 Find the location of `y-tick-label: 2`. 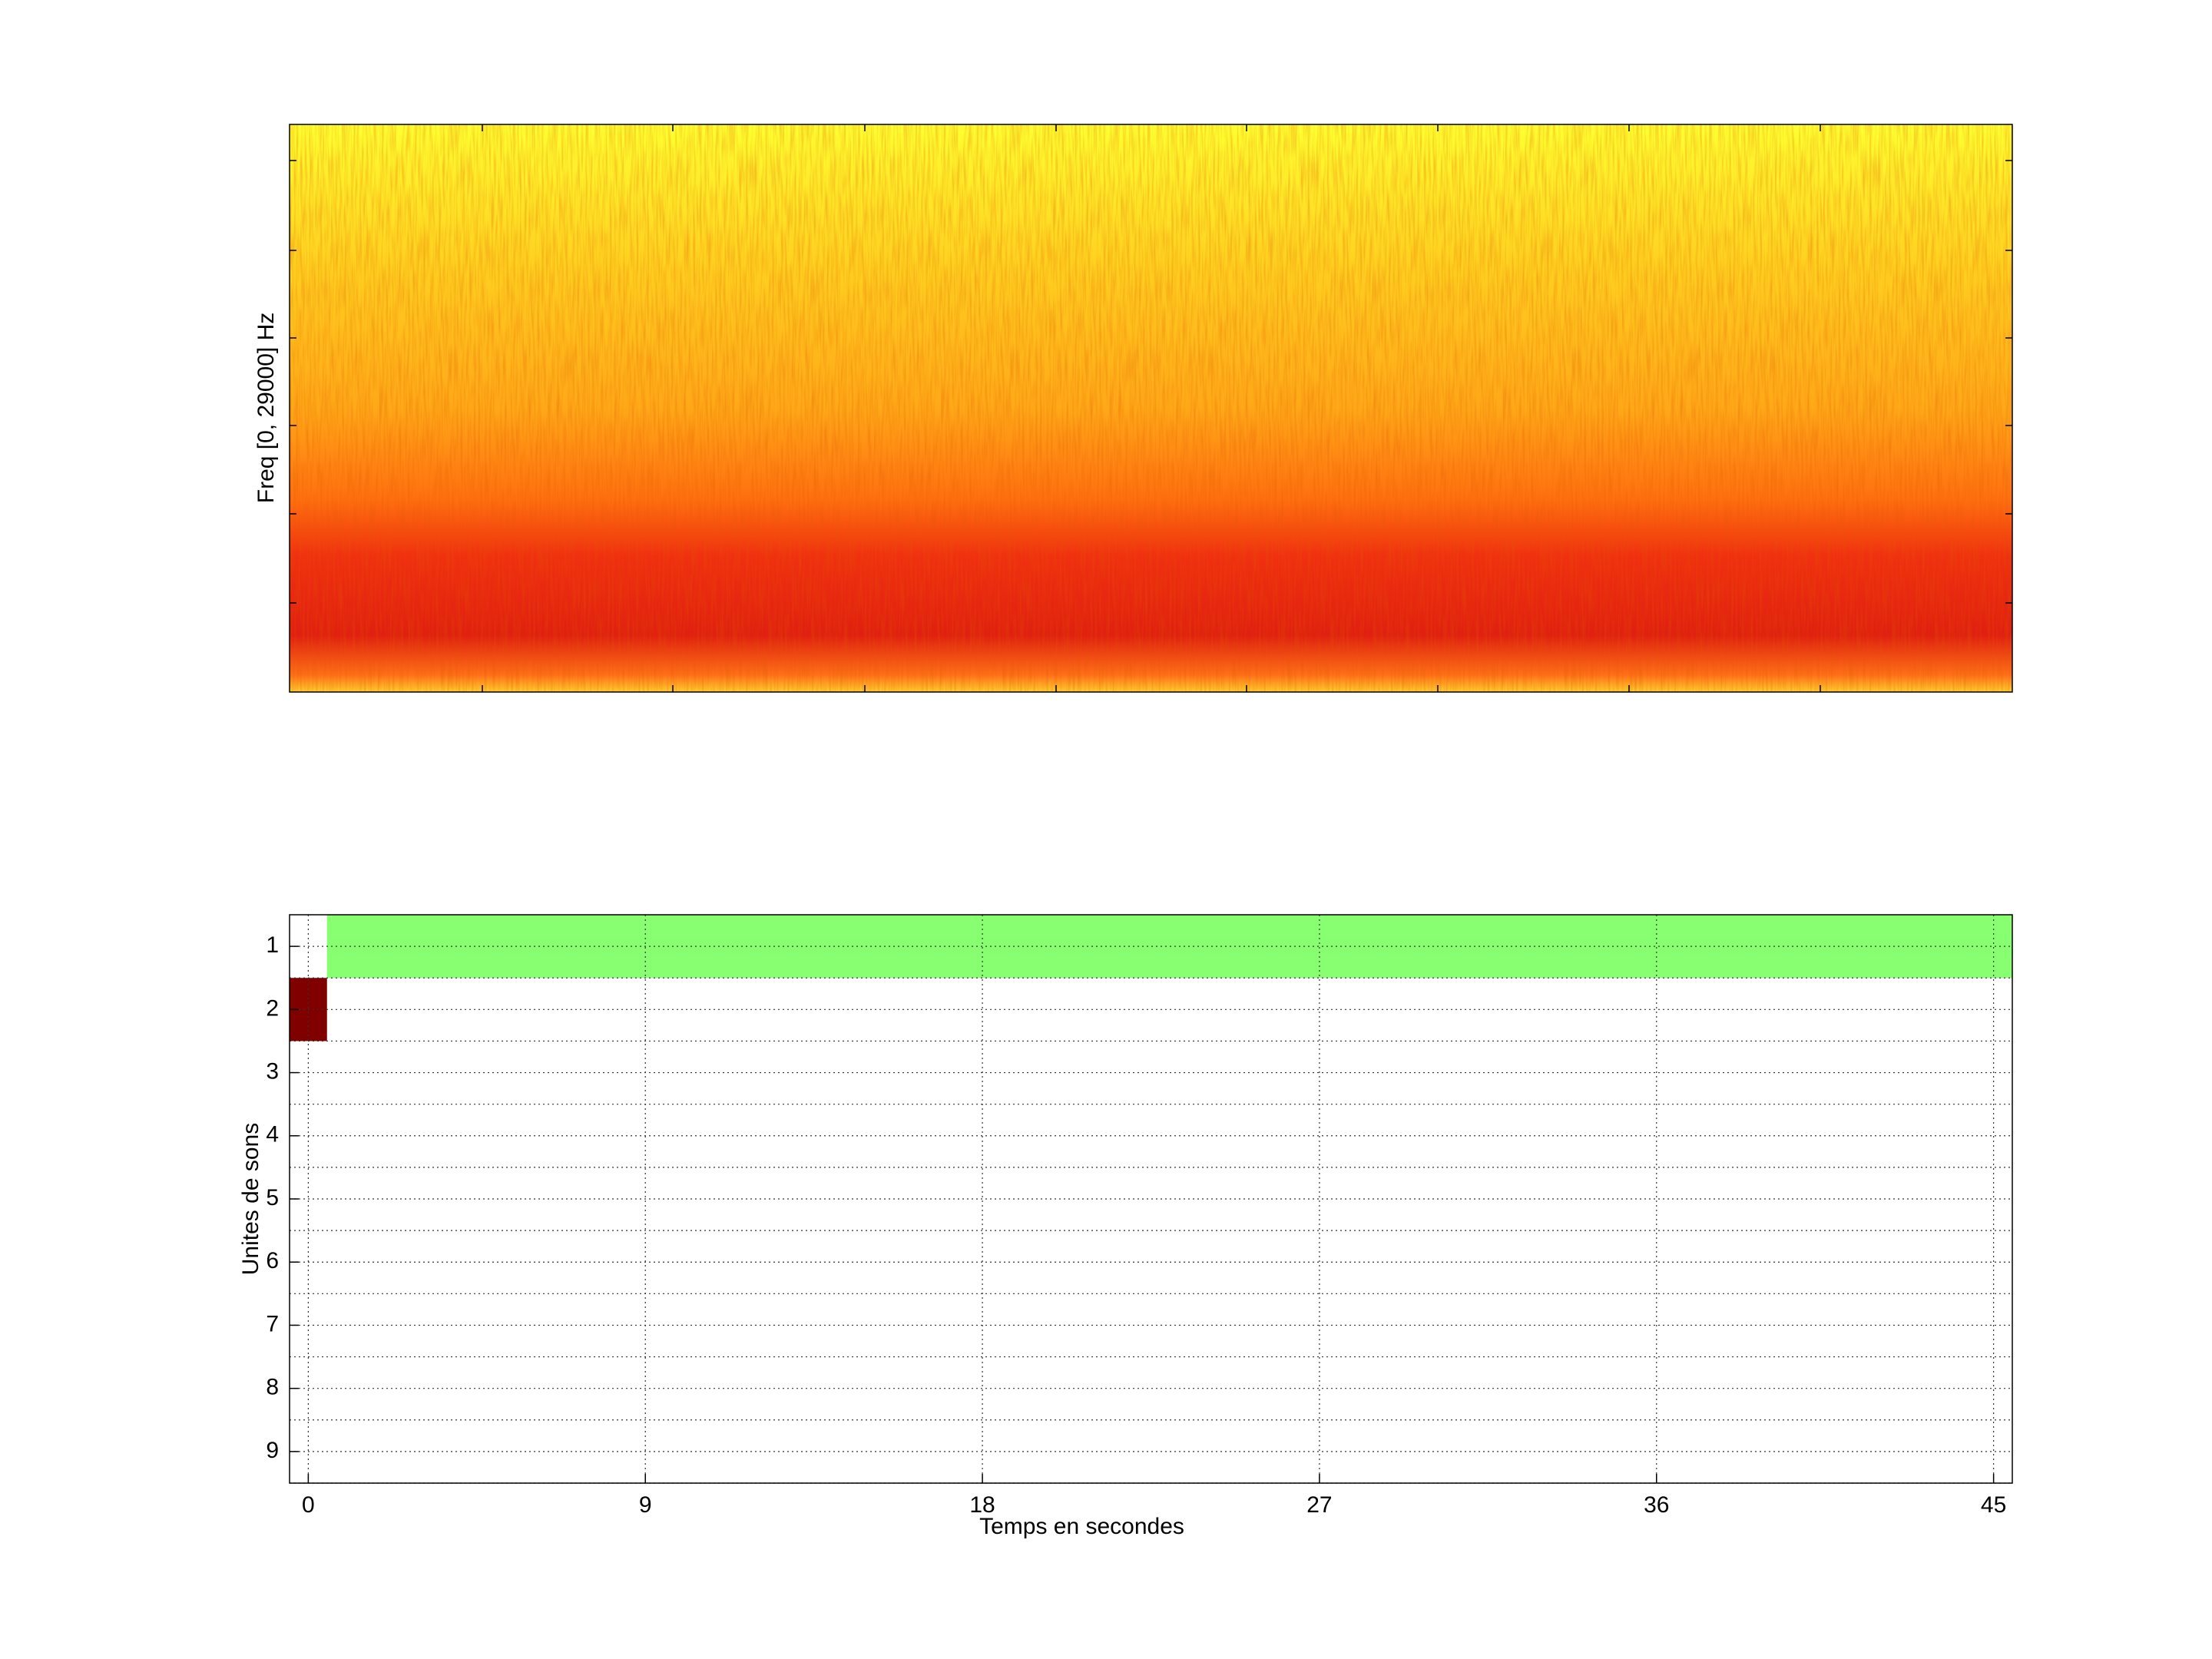

y-tick-label: 2 is located at coordinates (272, 1008).